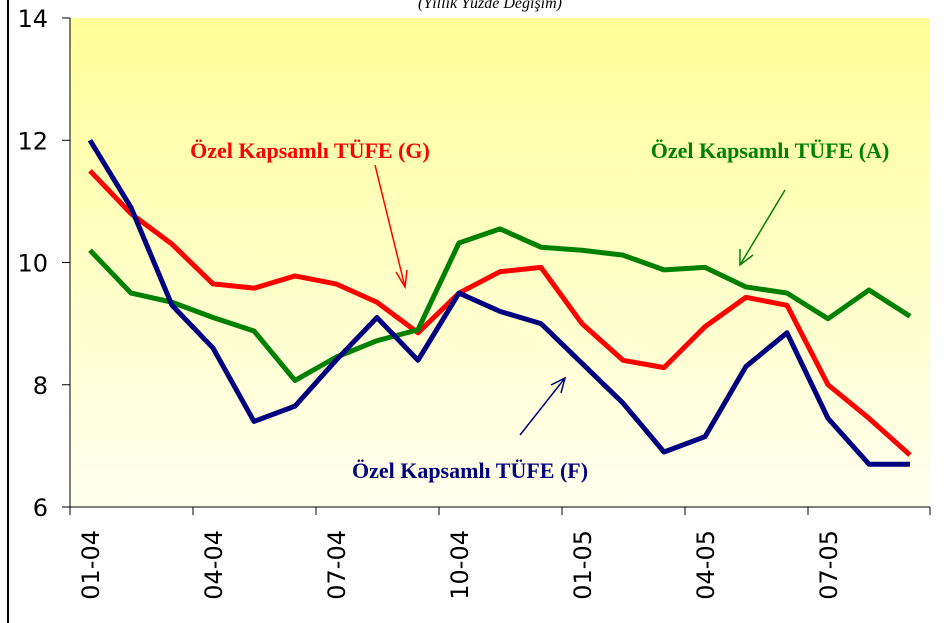 Image resolution: width=944 pixels, height=623 pixels. I want to click on x-tick-label: 01-05, so click(583, 565).